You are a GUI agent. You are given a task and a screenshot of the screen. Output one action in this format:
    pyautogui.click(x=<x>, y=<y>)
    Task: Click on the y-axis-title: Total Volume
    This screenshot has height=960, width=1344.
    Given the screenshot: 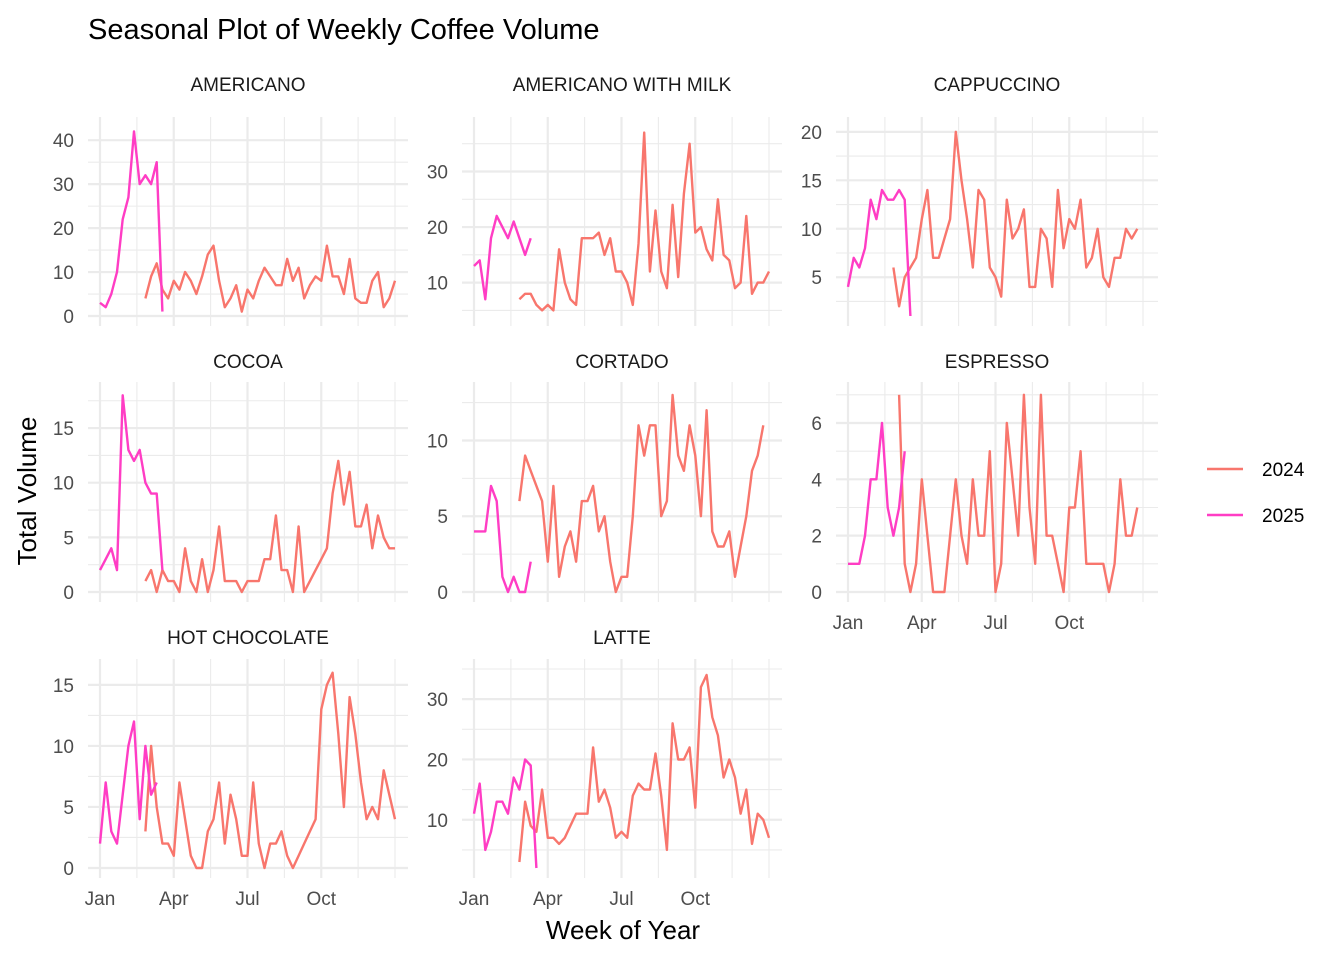 What is the action you would take?
    pyautogui.click(x=27, y=491)
    